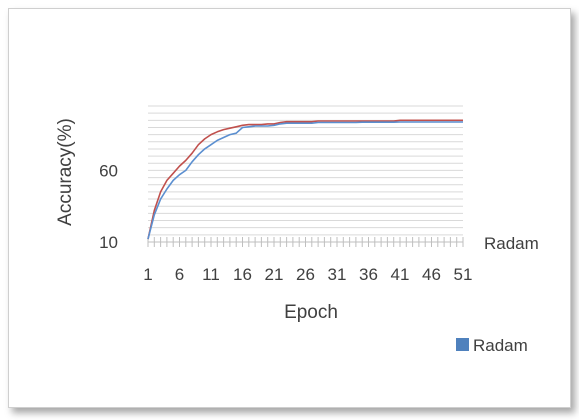  What do you see at coordinates (211, 274) in the screenshot?
I see `x-tick-label: 11` at bounding box center [211, 274].